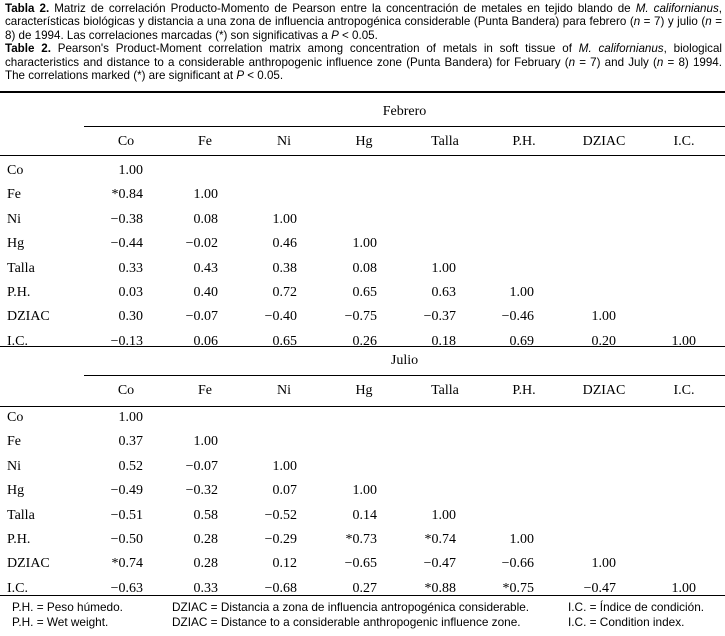  Describe the element at coordinates (285, 292) in the screenshot. I see `table-cell: 0.72` at that location.